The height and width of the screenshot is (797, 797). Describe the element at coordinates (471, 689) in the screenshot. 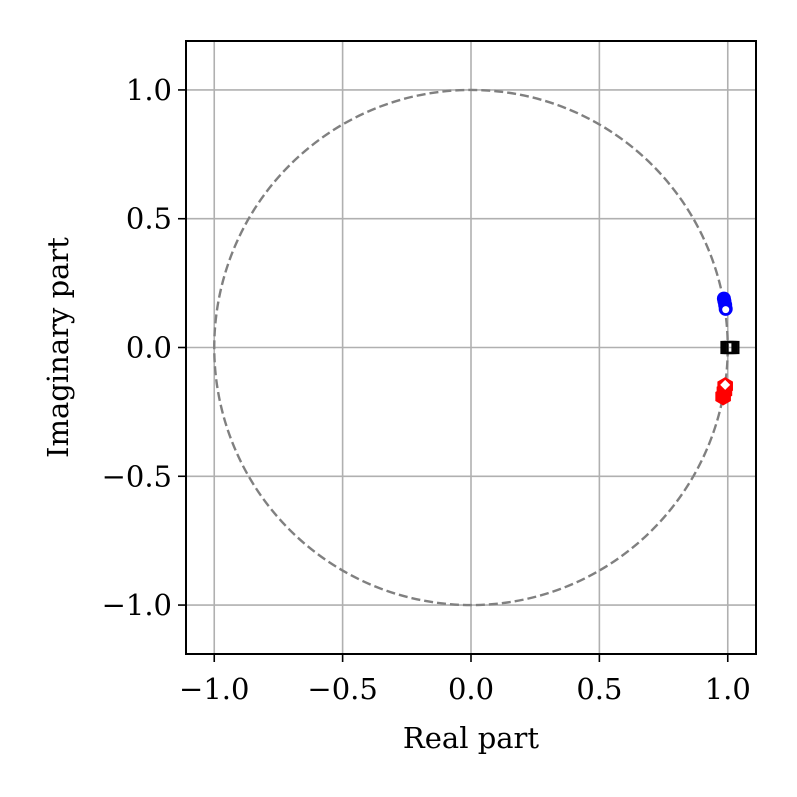

I see `x-tick-label: 0.0` at that location.